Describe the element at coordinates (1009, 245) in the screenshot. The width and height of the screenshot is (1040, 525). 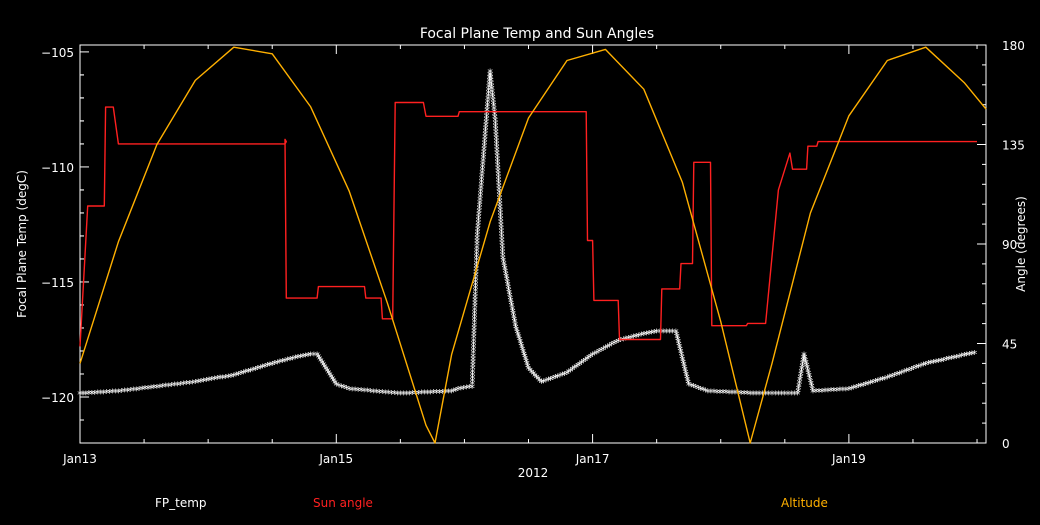
I see `y-tick-label-right: 90` at that location.